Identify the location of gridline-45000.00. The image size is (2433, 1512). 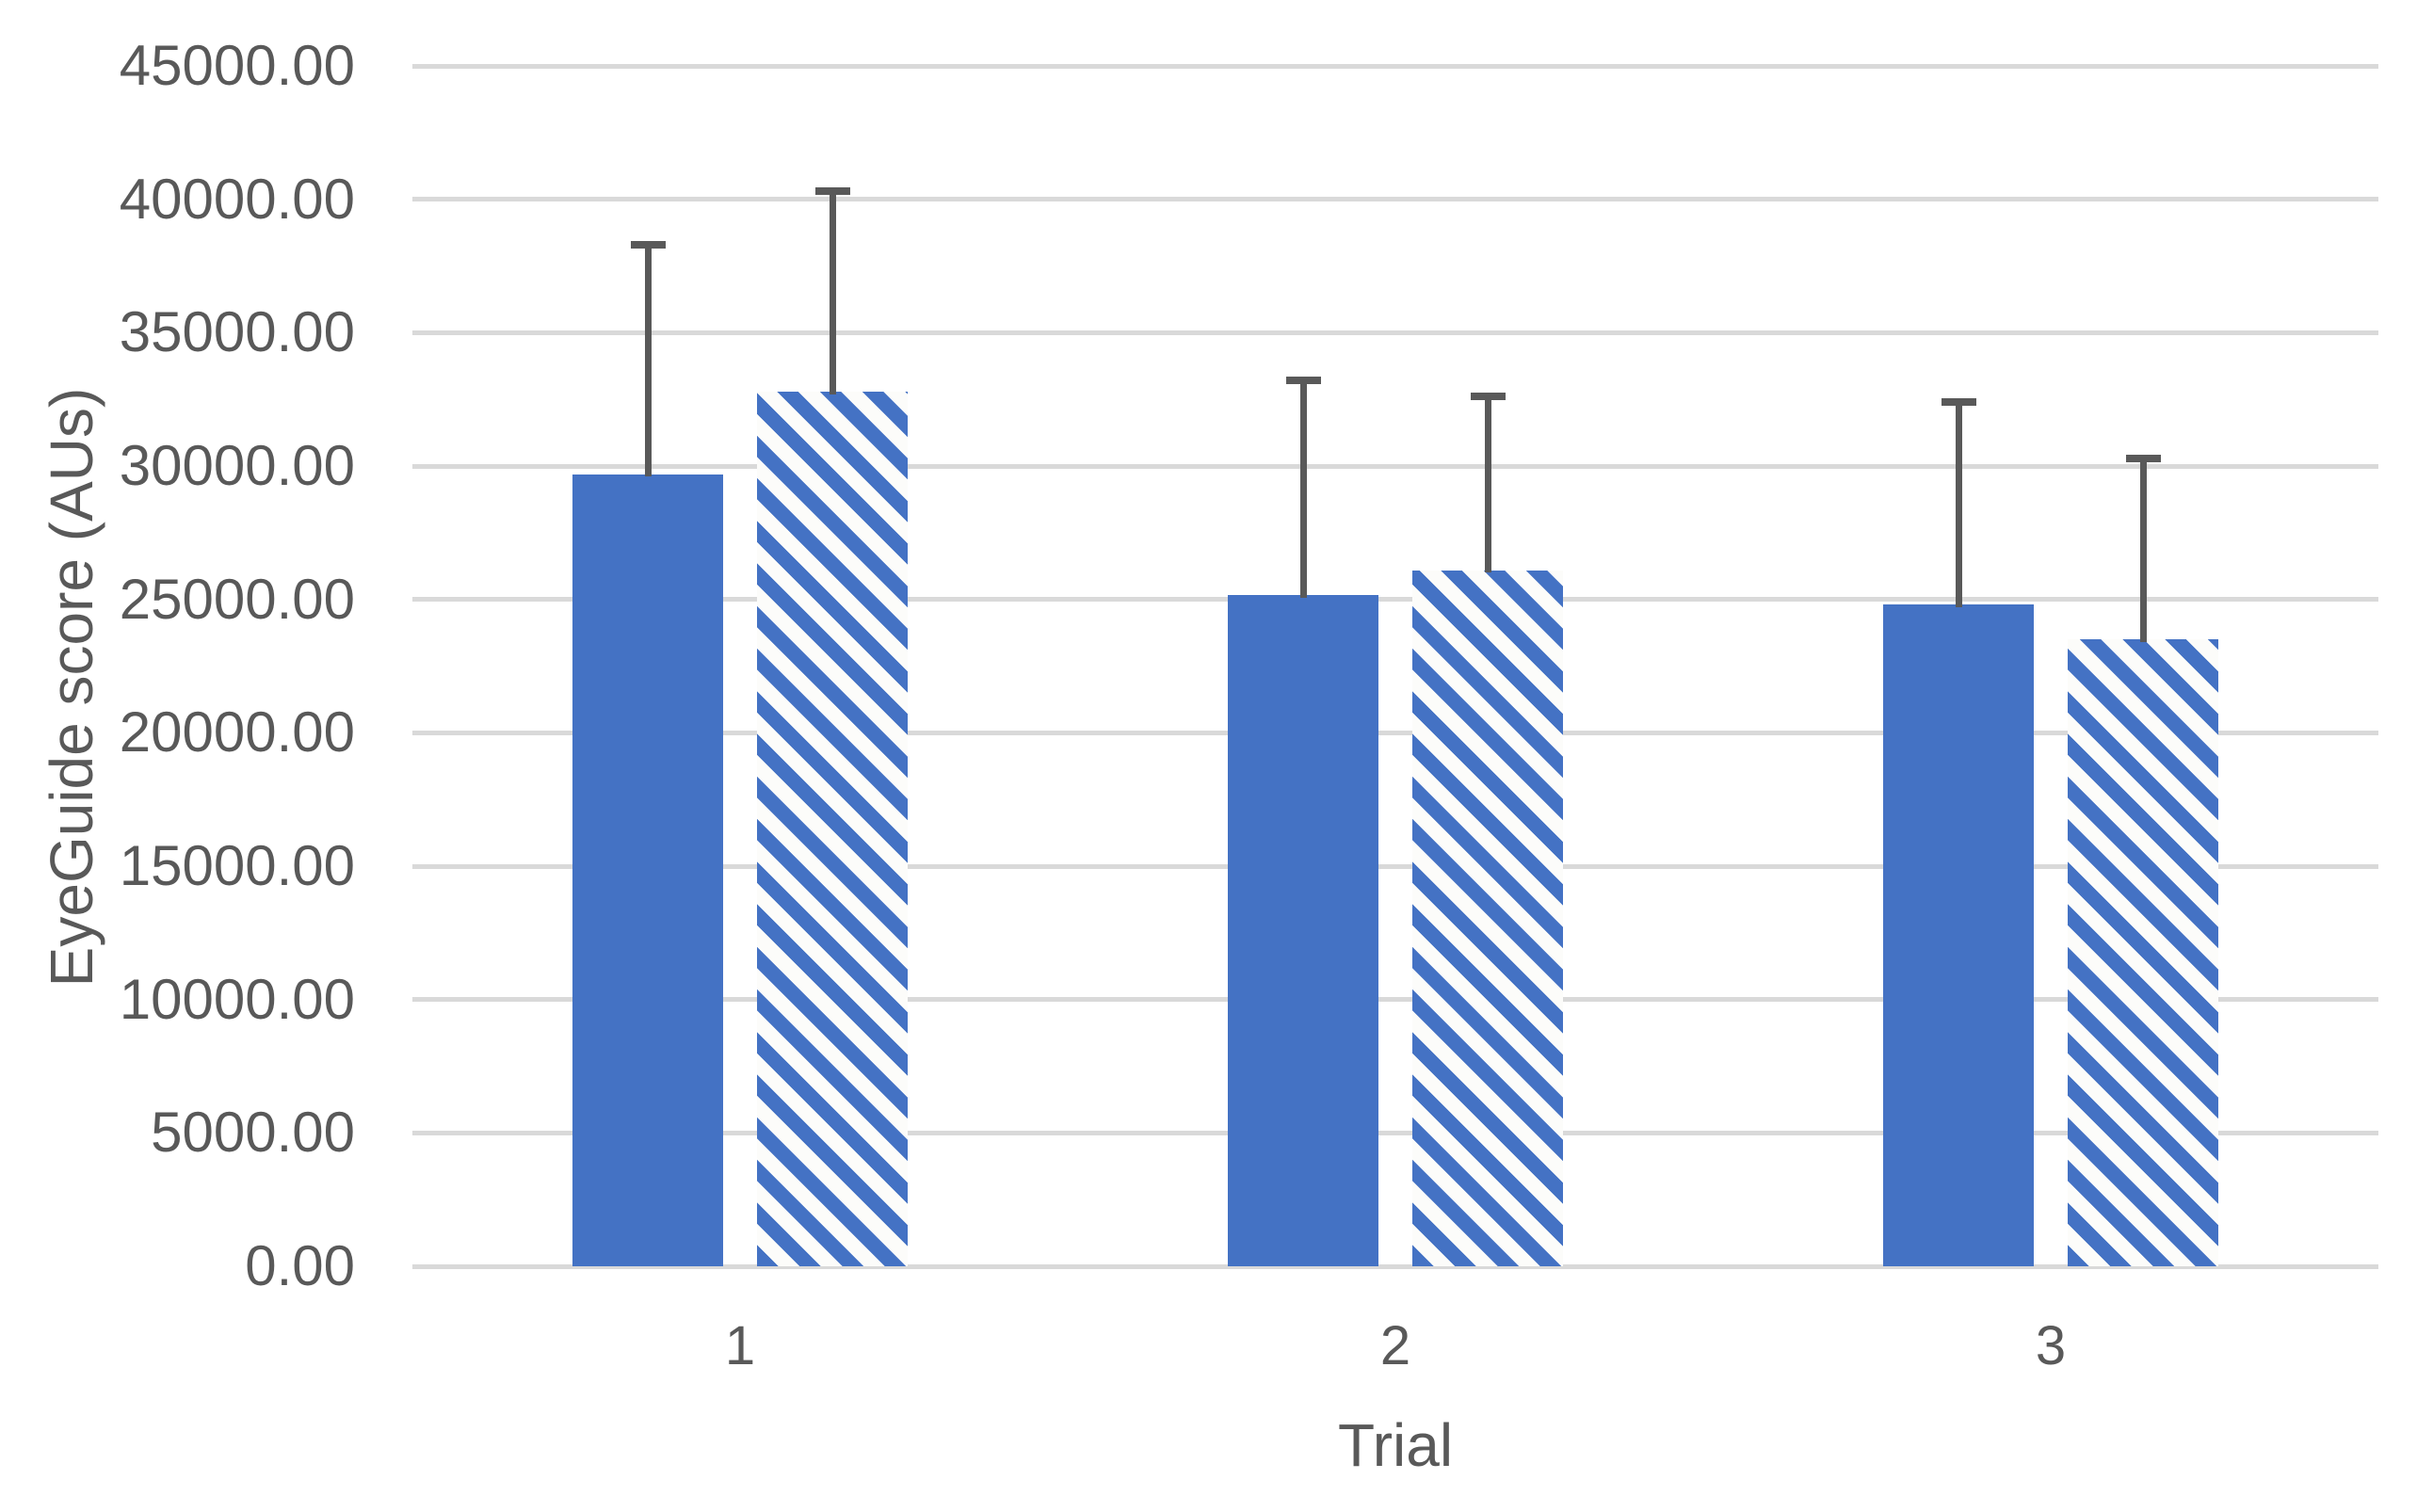
(1395, 66).